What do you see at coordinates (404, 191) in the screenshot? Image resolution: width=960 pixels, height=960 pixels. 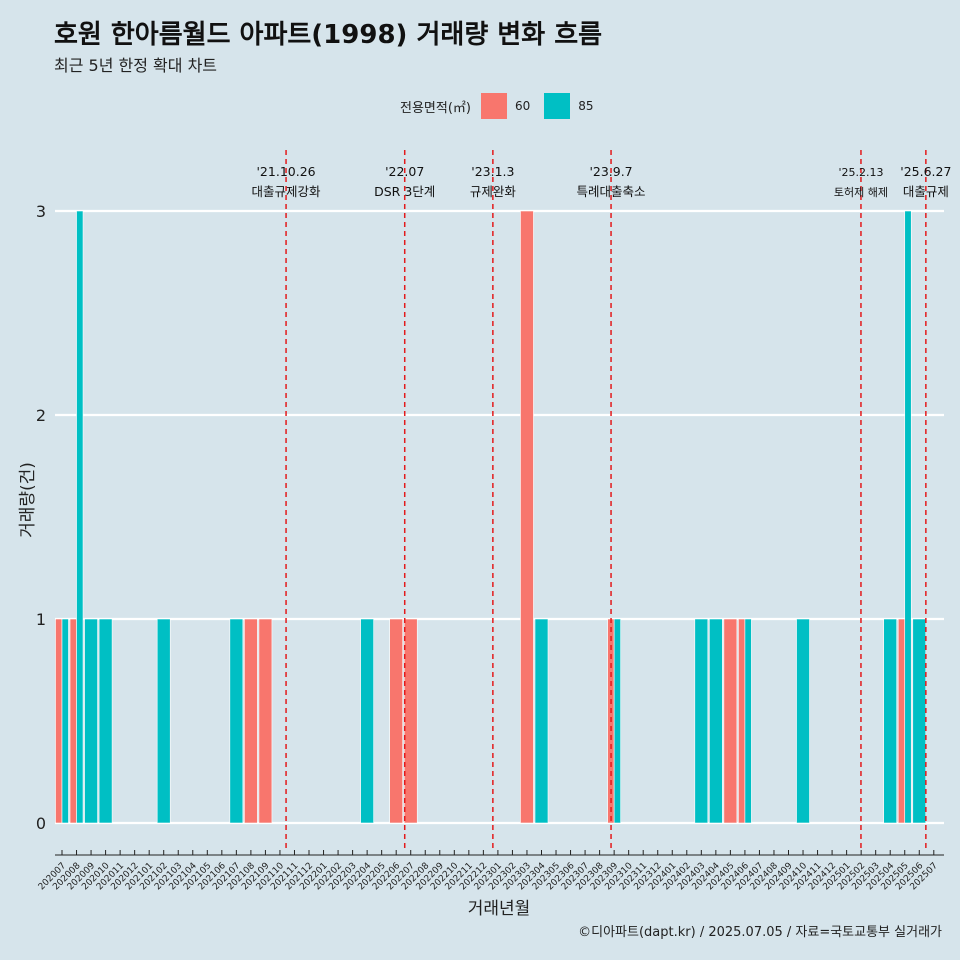 I see `event-name-label: DSR 3단계` at bounding box center [404, 191].